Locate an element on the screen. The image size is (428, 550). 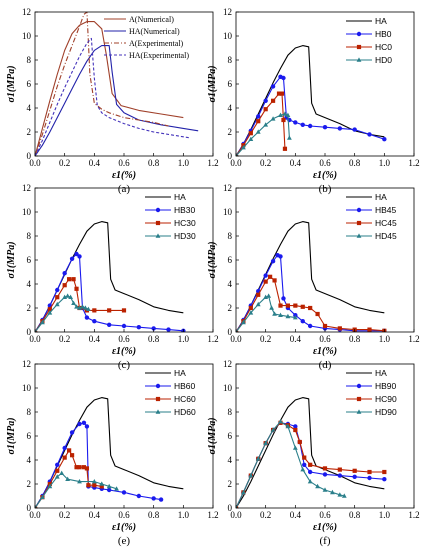
legend: HA HB30 HC30 HD30 is located at coordinates (170, 216).